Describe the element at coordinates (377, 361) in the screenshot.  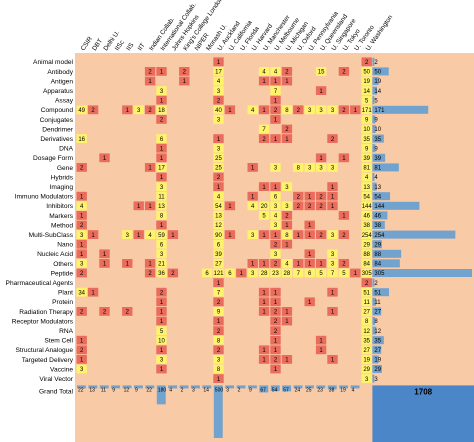
I see `row-total-value: 19` at that location.